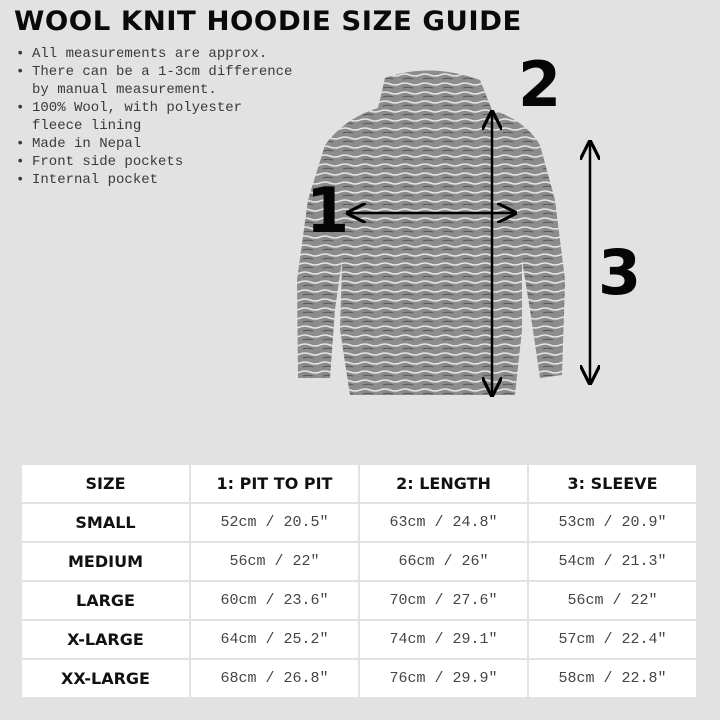 The image size is (720, 720). I want to click on note-item: Made in Nepal, so click(153, 144).